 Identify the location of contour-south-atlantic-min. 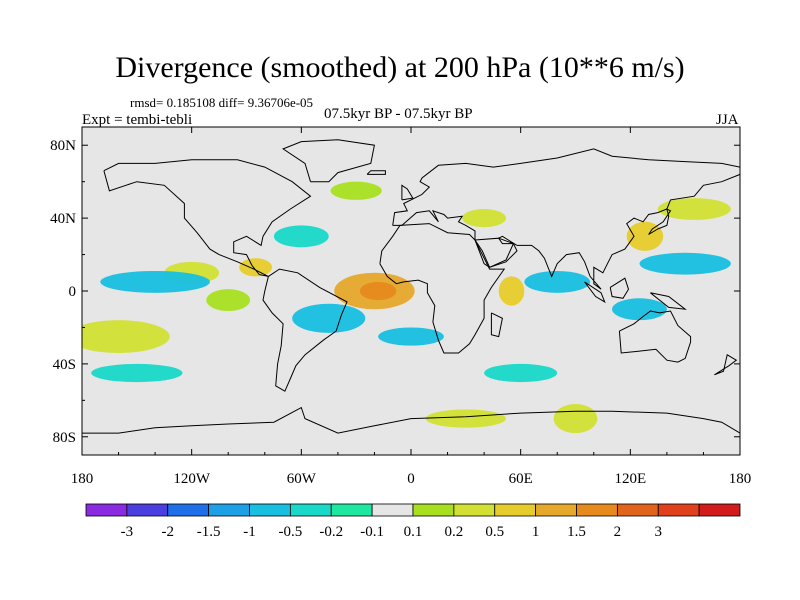
(411, 336).